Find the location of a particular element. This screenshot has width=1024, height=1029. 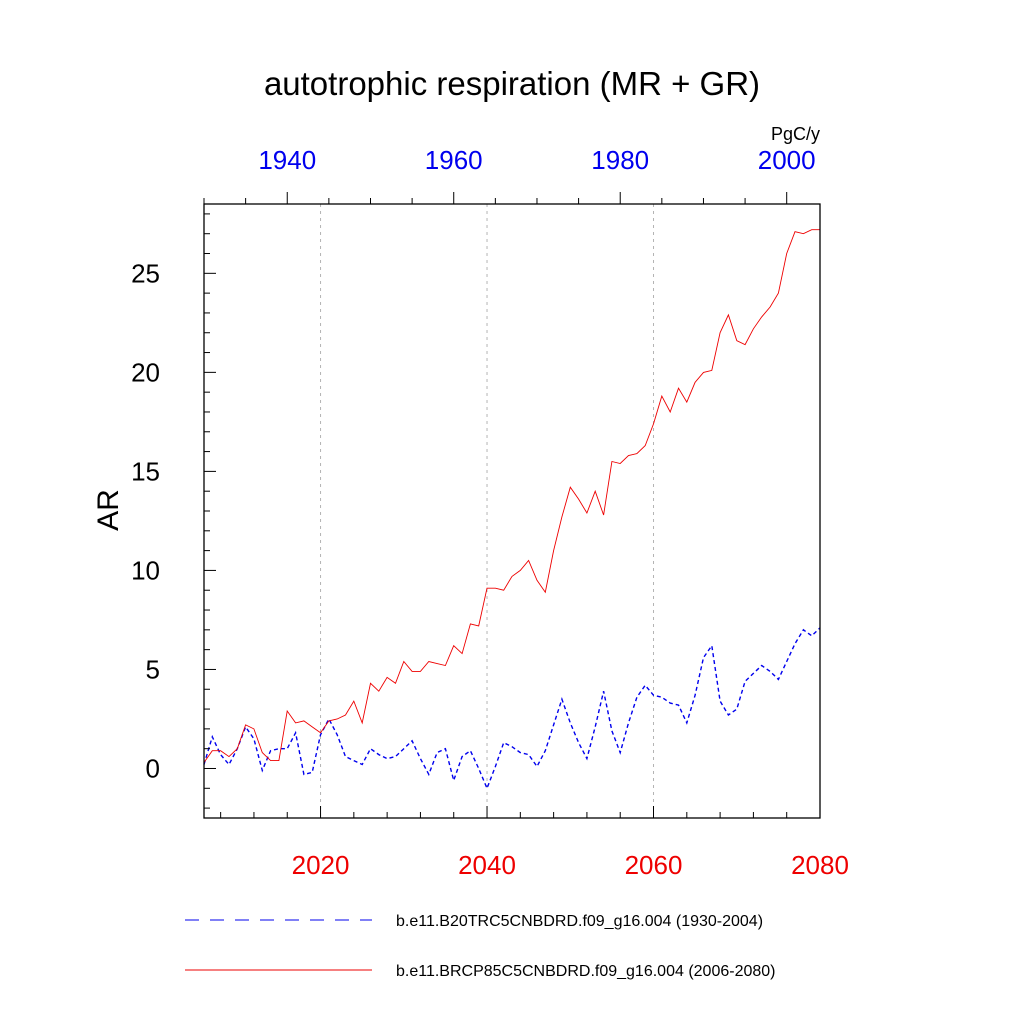

x-bottom-tick-label-2060: 2060 is located at coordinates (654, 865).